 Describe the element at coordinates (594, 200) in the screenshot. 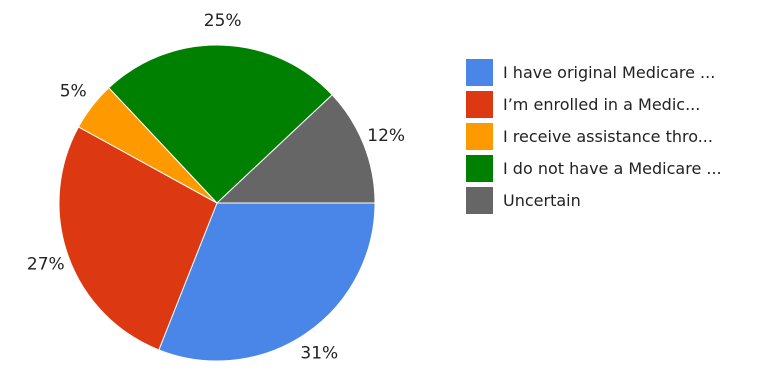

I see `legend-item-uncertain: Uncertain` at that location.